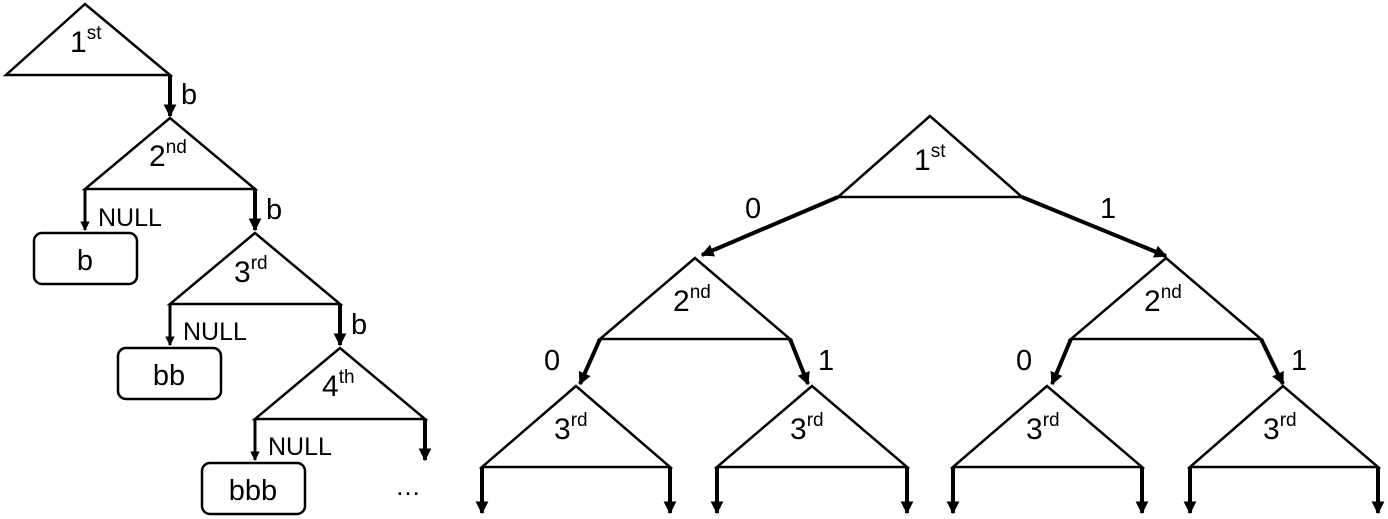 The height and width of the screenshot is (519, 1388). I want to click on right-node-3rd-a: 3rd, so click(576, 426).